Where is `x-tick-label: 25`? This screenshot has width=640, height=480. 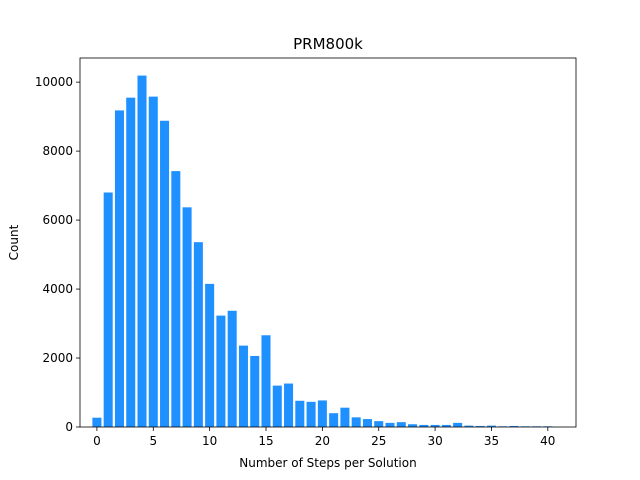
x-tick-label: 25 is located at coordinates (378, 441).